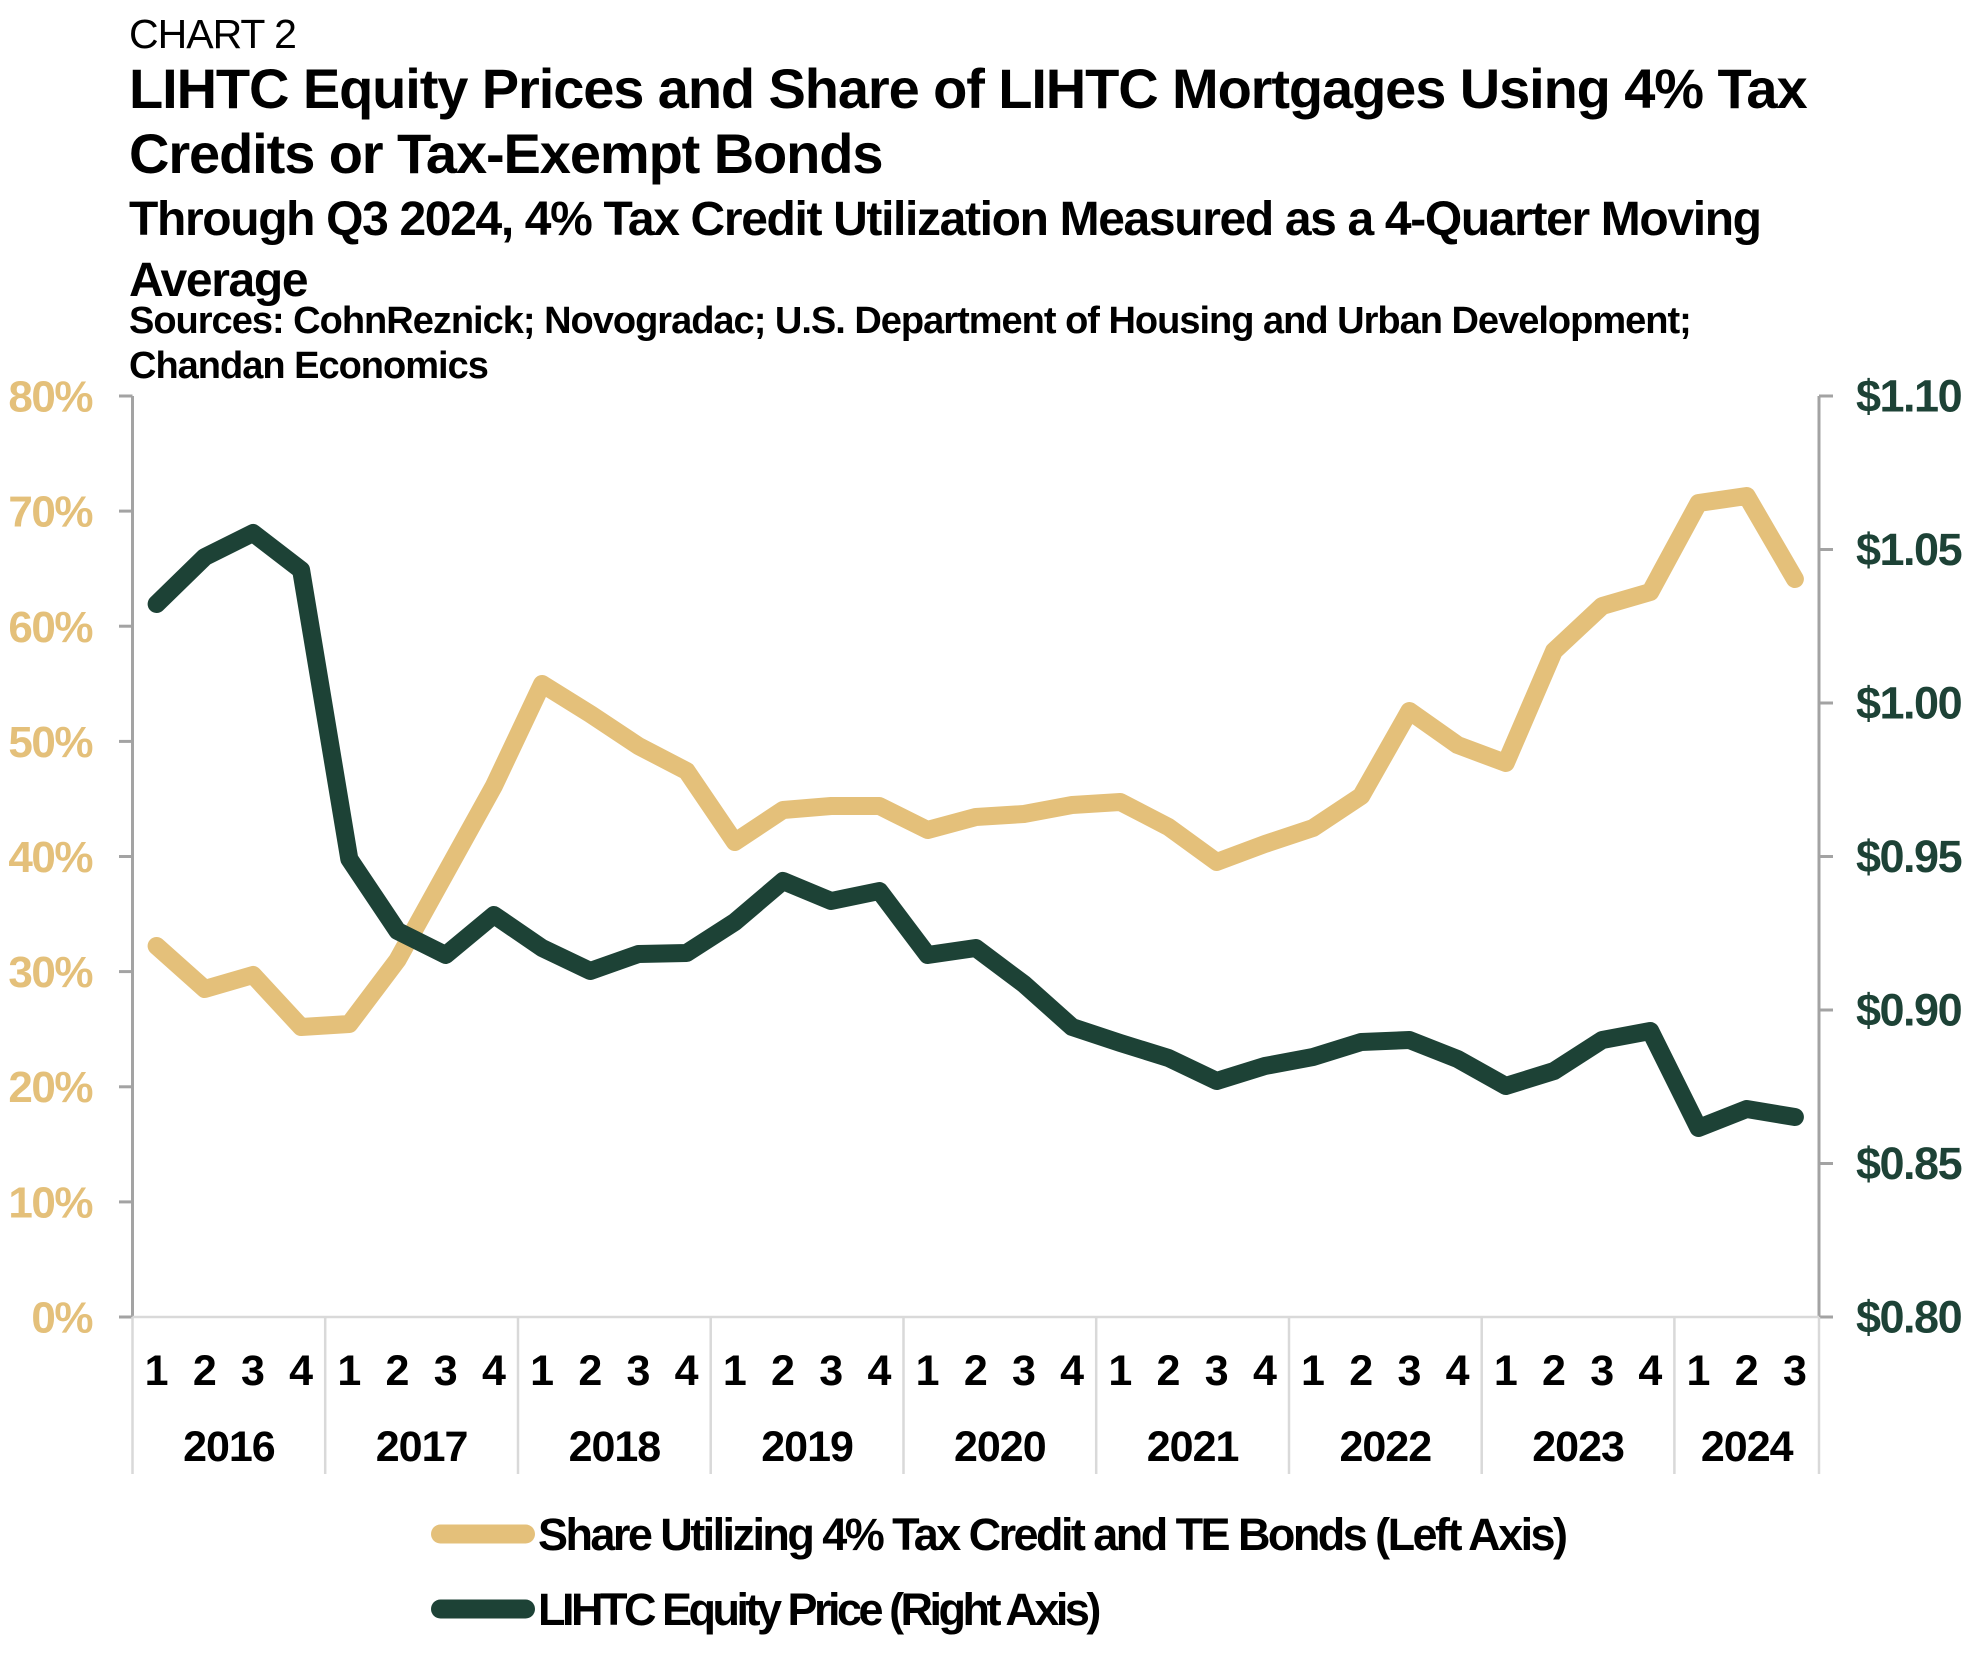 Image resolution: width=1970 pixels, height=1673 pixels. I want to click on svg-text: 2024, so click(1747, 1447).